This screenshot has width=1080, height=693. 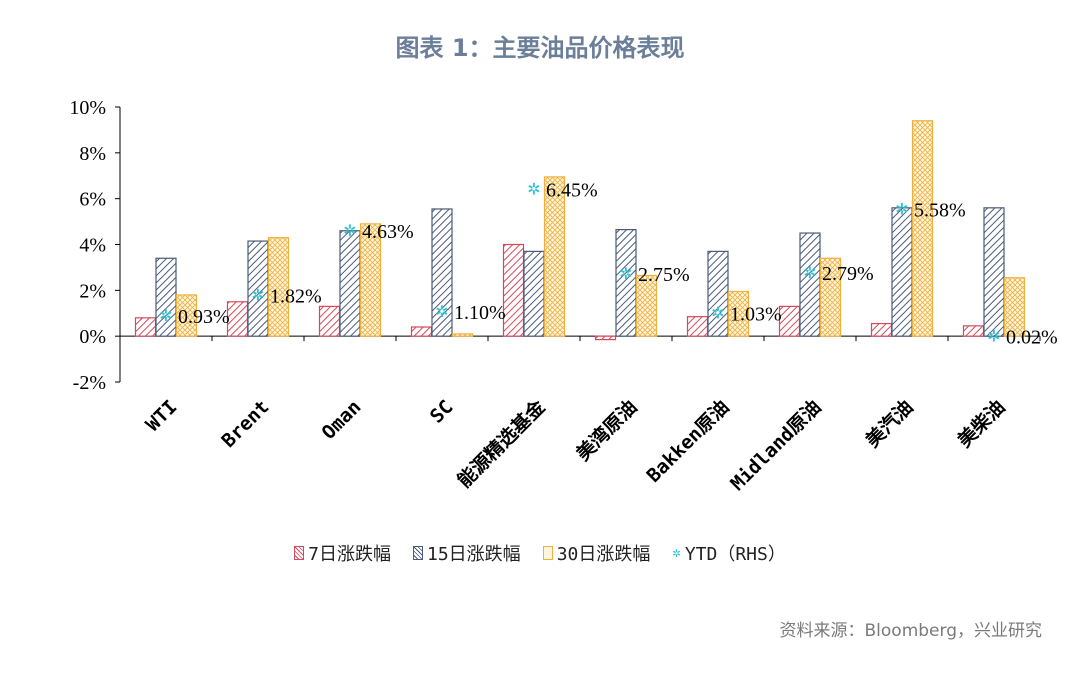 I want to click on x-tick-label: 能源精选基金, so click(x=502, y=444).